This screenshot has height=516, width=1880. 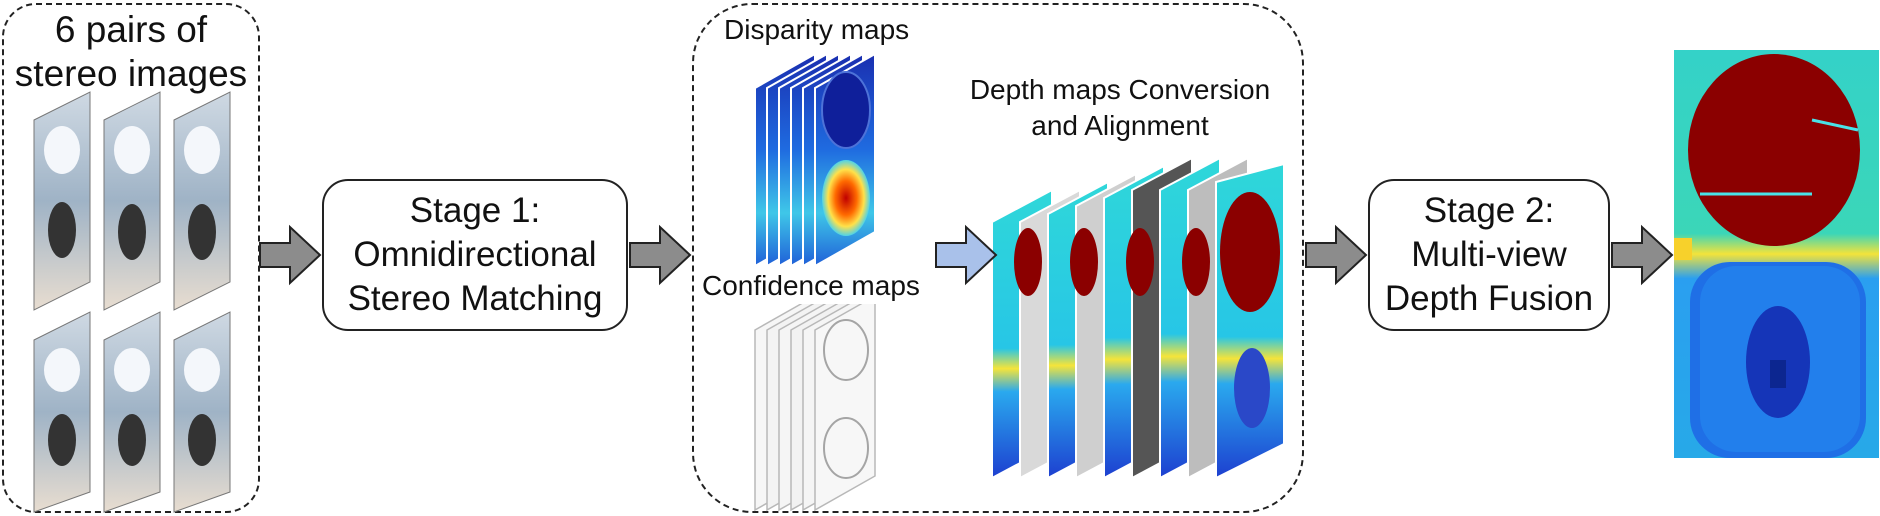 I want to click on stage2-line2: Multi-view, so click(x=1489, y=254).